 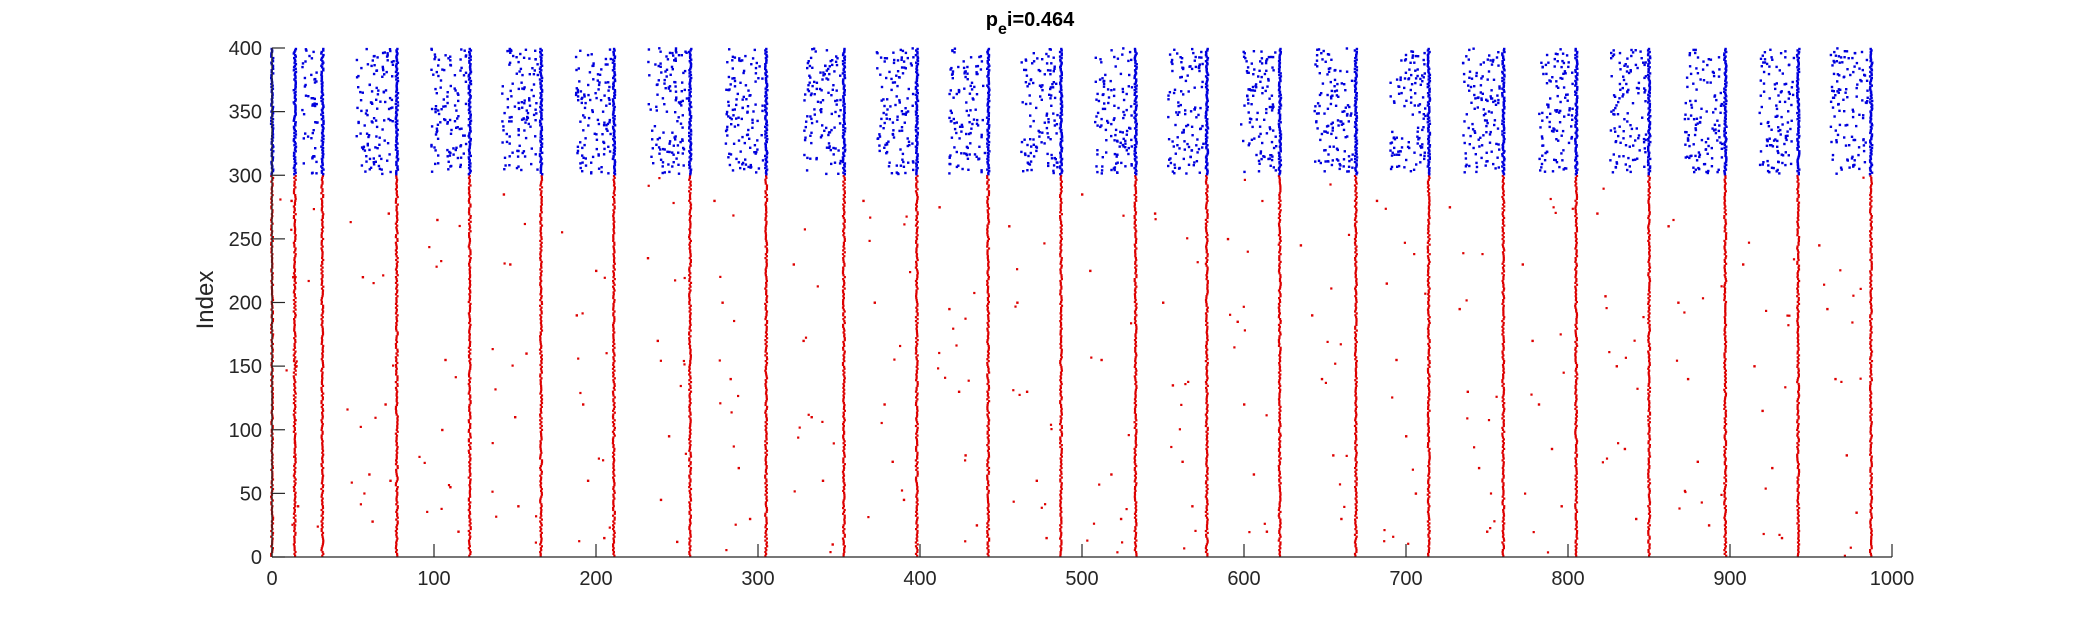 I want to click on burst-inhibitory, so click(x=1207, y=111).